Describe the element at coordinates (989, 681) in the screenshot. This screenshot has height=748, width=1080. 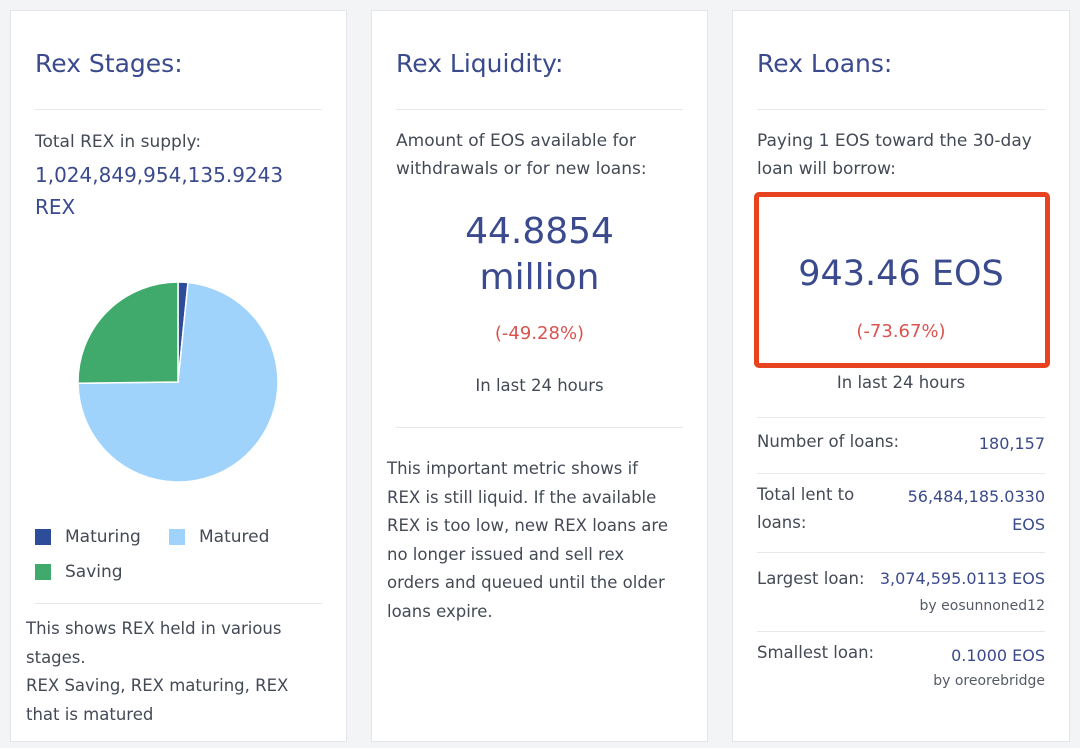
I see `smallest-loan-borrower: by oreorebridge` at that location.